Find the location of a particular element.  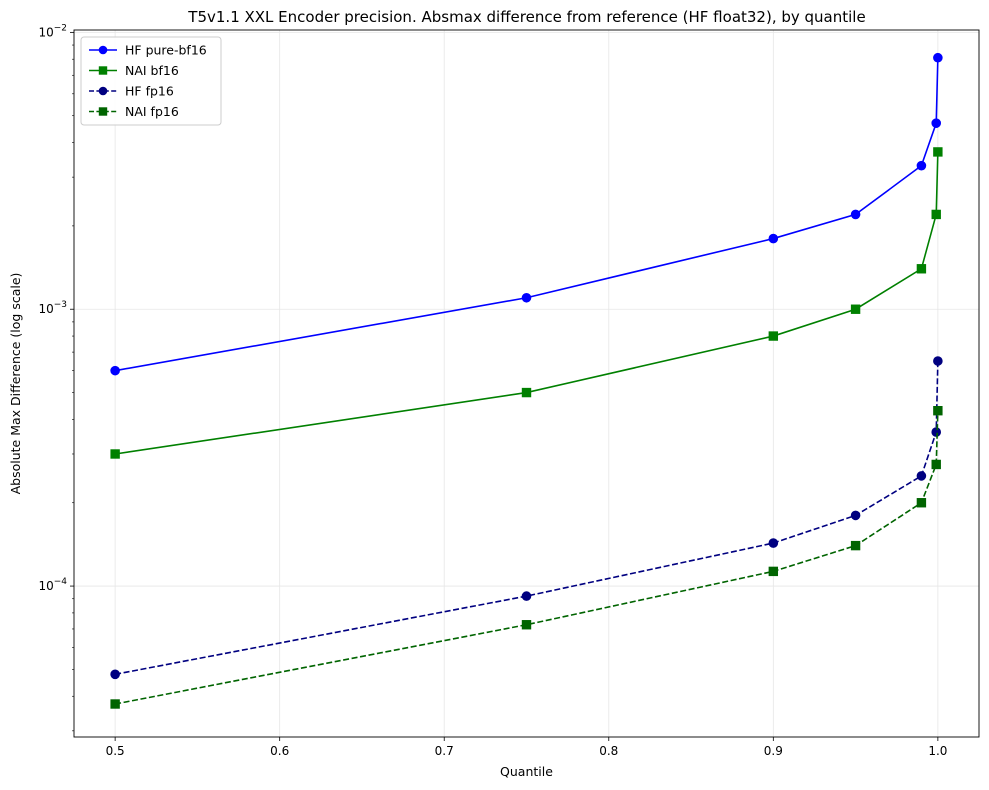

legend-label: HF fp16 is located at coordinates (149, 91).